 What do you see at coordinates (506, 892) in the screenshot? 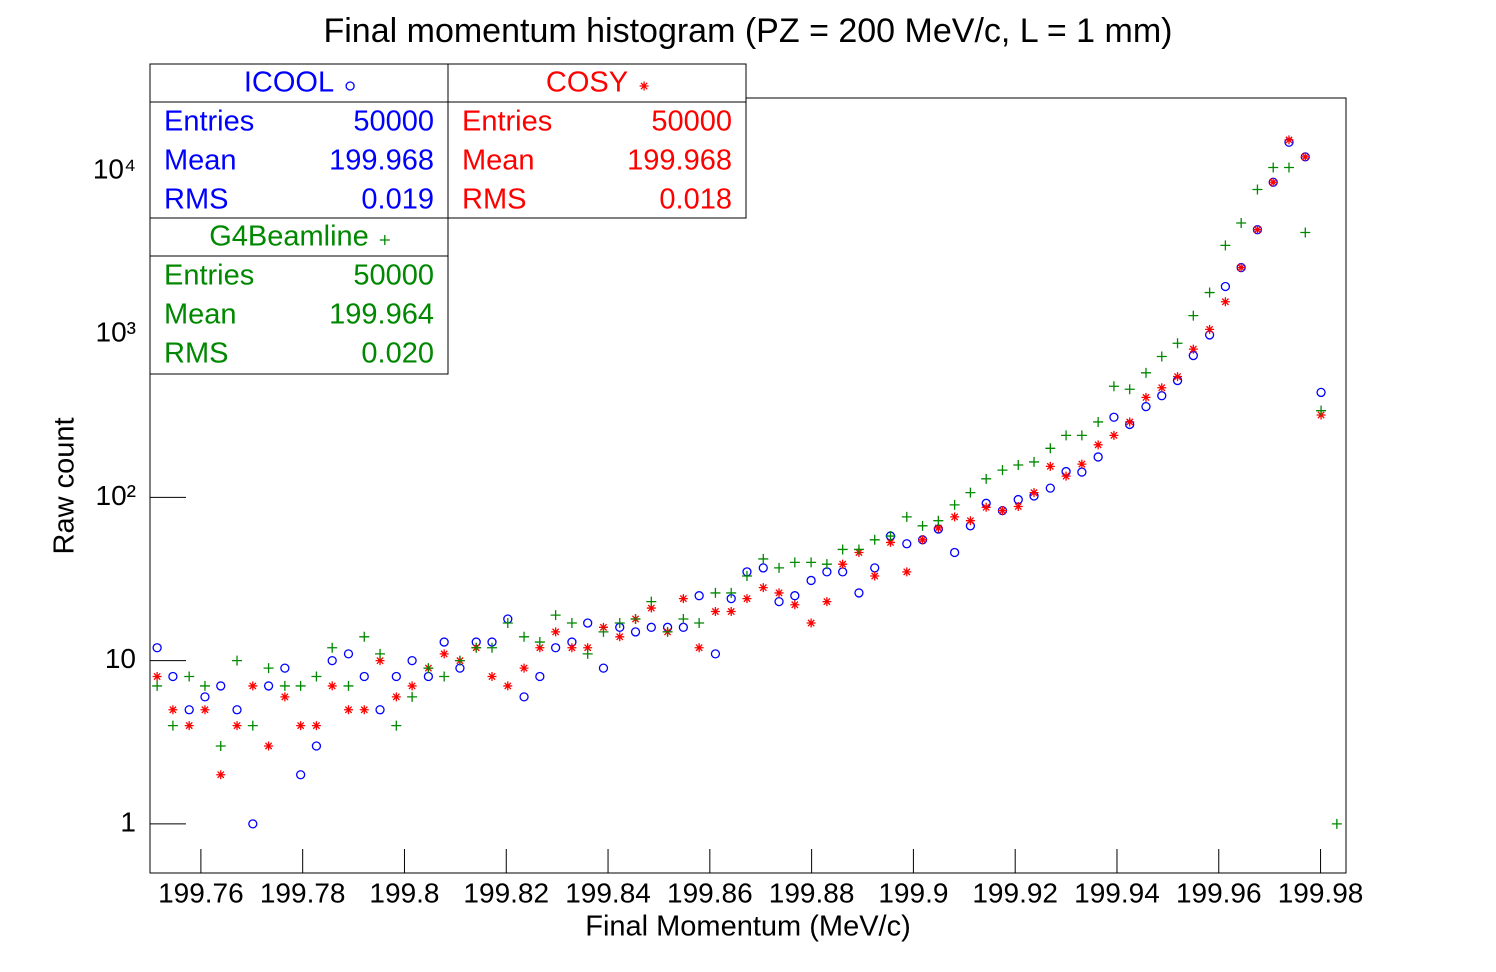
I see `x-tick-label: 199.82` at bounding box center [506, 892].